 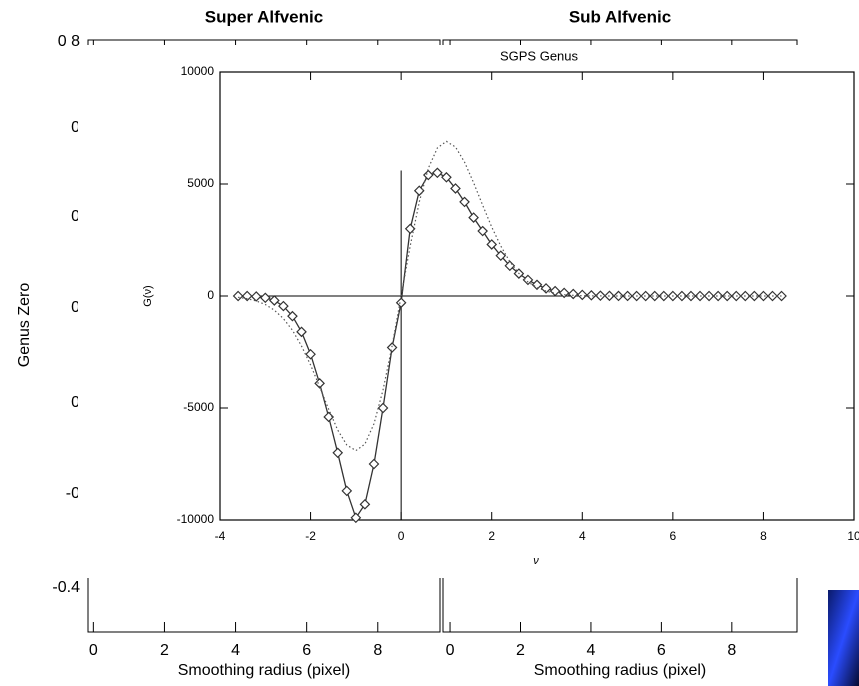 I want to click on y-tick-label: -0, so click(x=73, y=493).